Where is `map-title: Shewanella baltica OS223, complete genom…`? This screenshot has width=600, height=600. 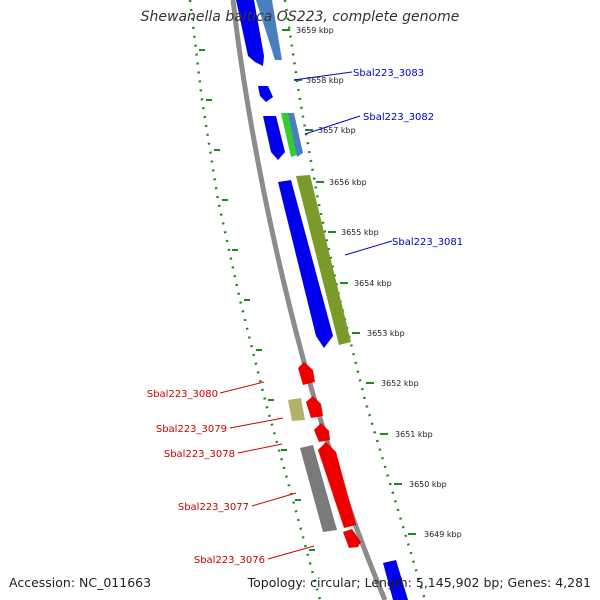 map-title: Shewanella baltica OS223, complete genom… is located at coordinates (300, 17).